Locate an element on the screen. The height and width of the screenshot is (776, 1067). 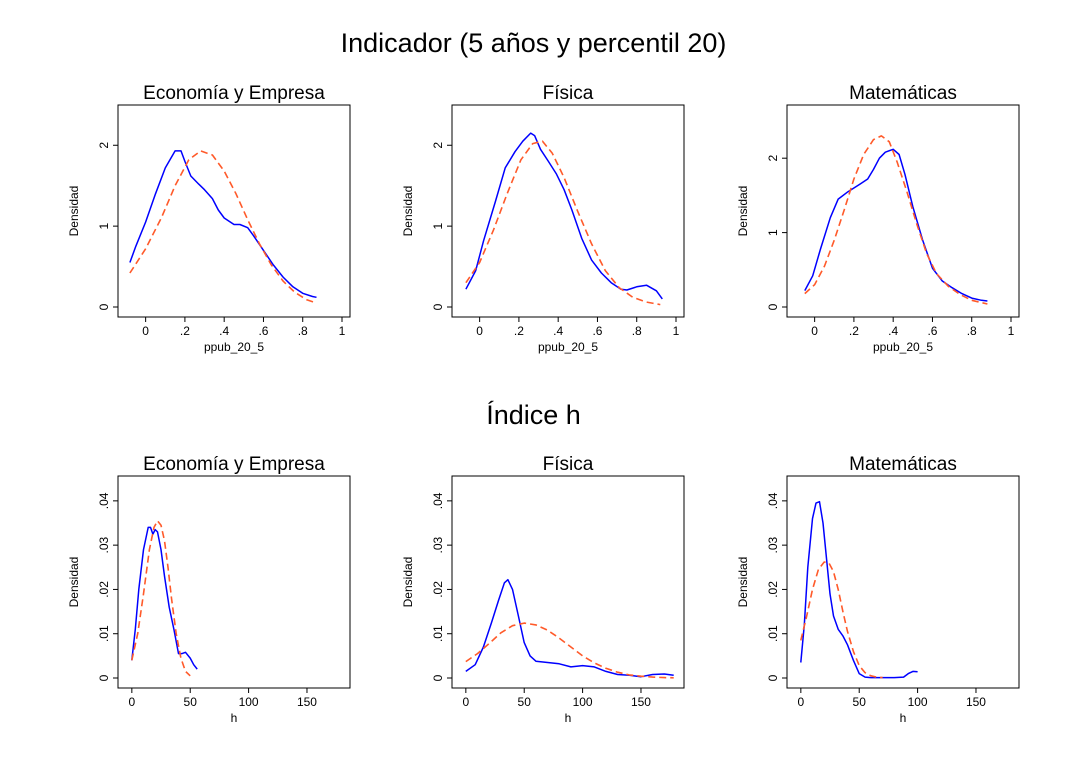
section-title-indice-h: Índice h is located at coordinates (533, 415).